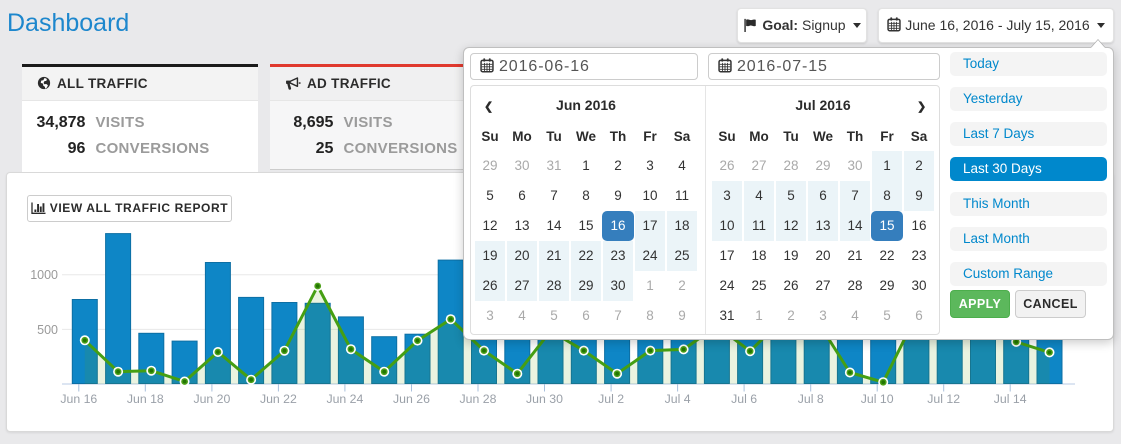 The width and height of the screenshot is (1121, 444). I want to click on svg-text: Jun 22, so click(278, 399).